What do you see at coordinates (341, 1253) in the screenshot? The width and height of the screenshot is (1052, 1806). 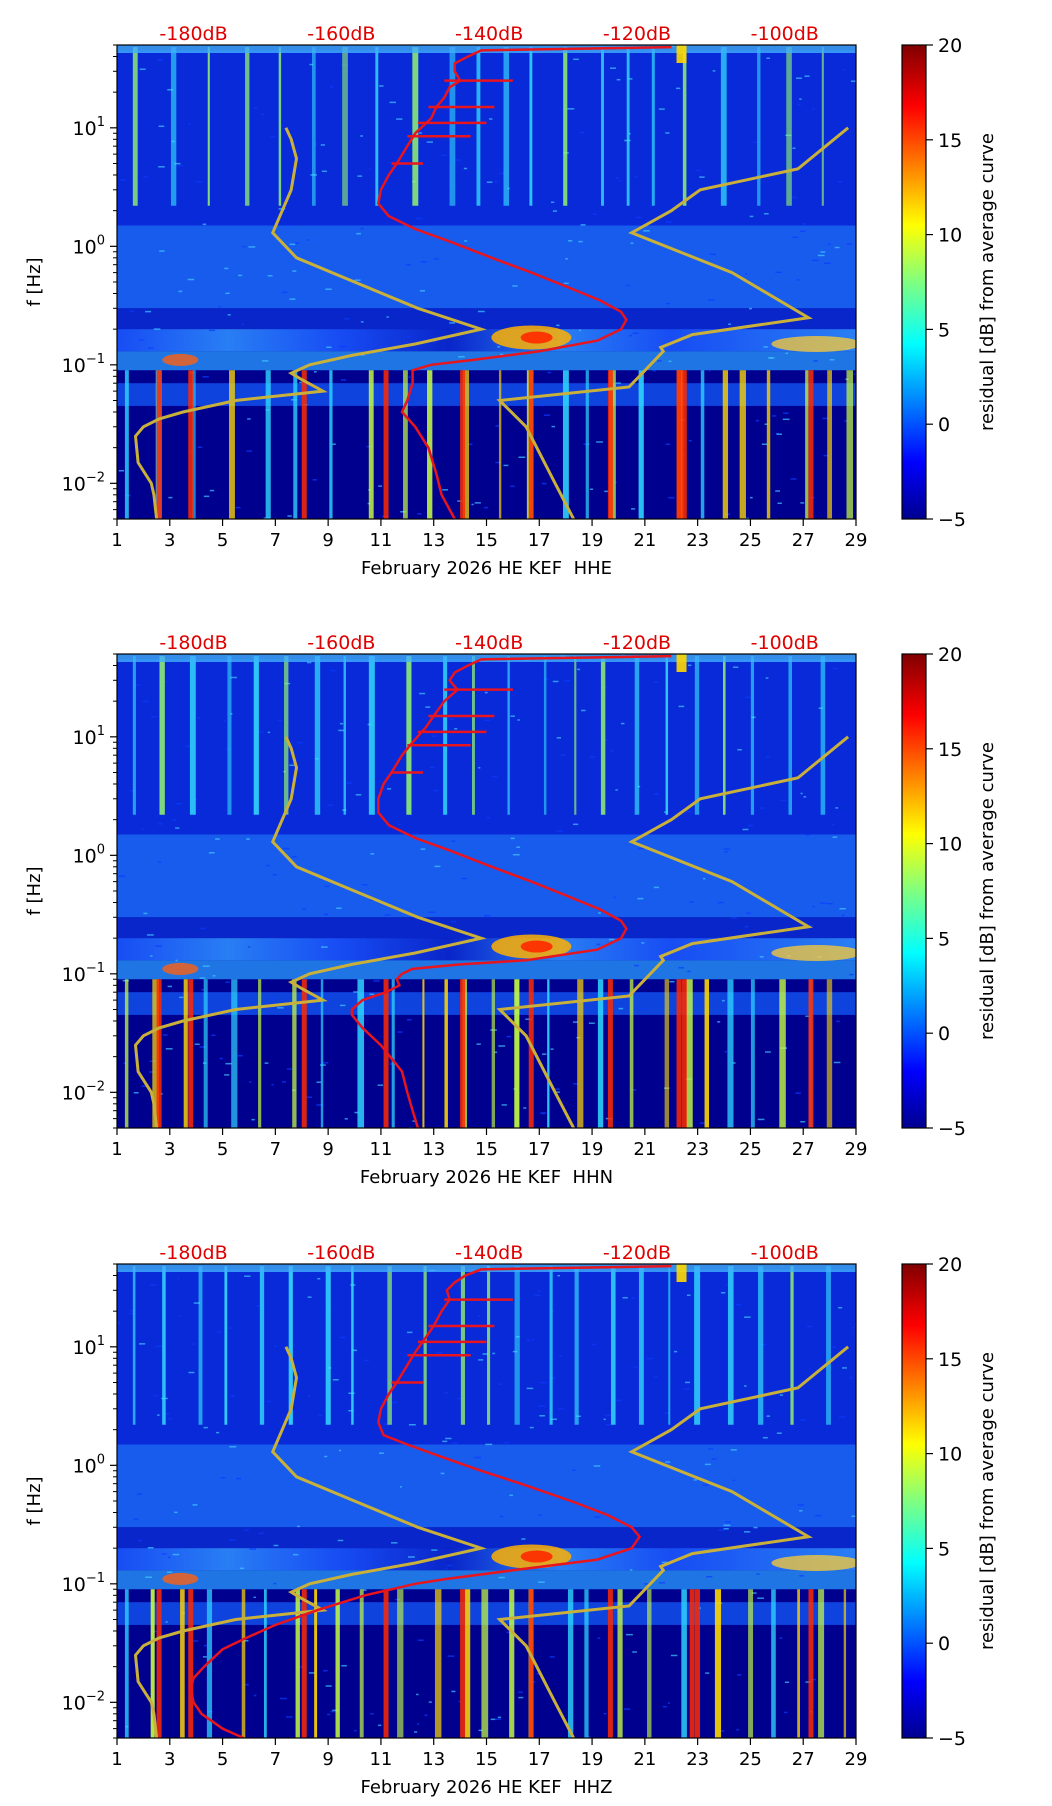 I see `db-scale-label: -160dB` at bounding box center [341, 1253].